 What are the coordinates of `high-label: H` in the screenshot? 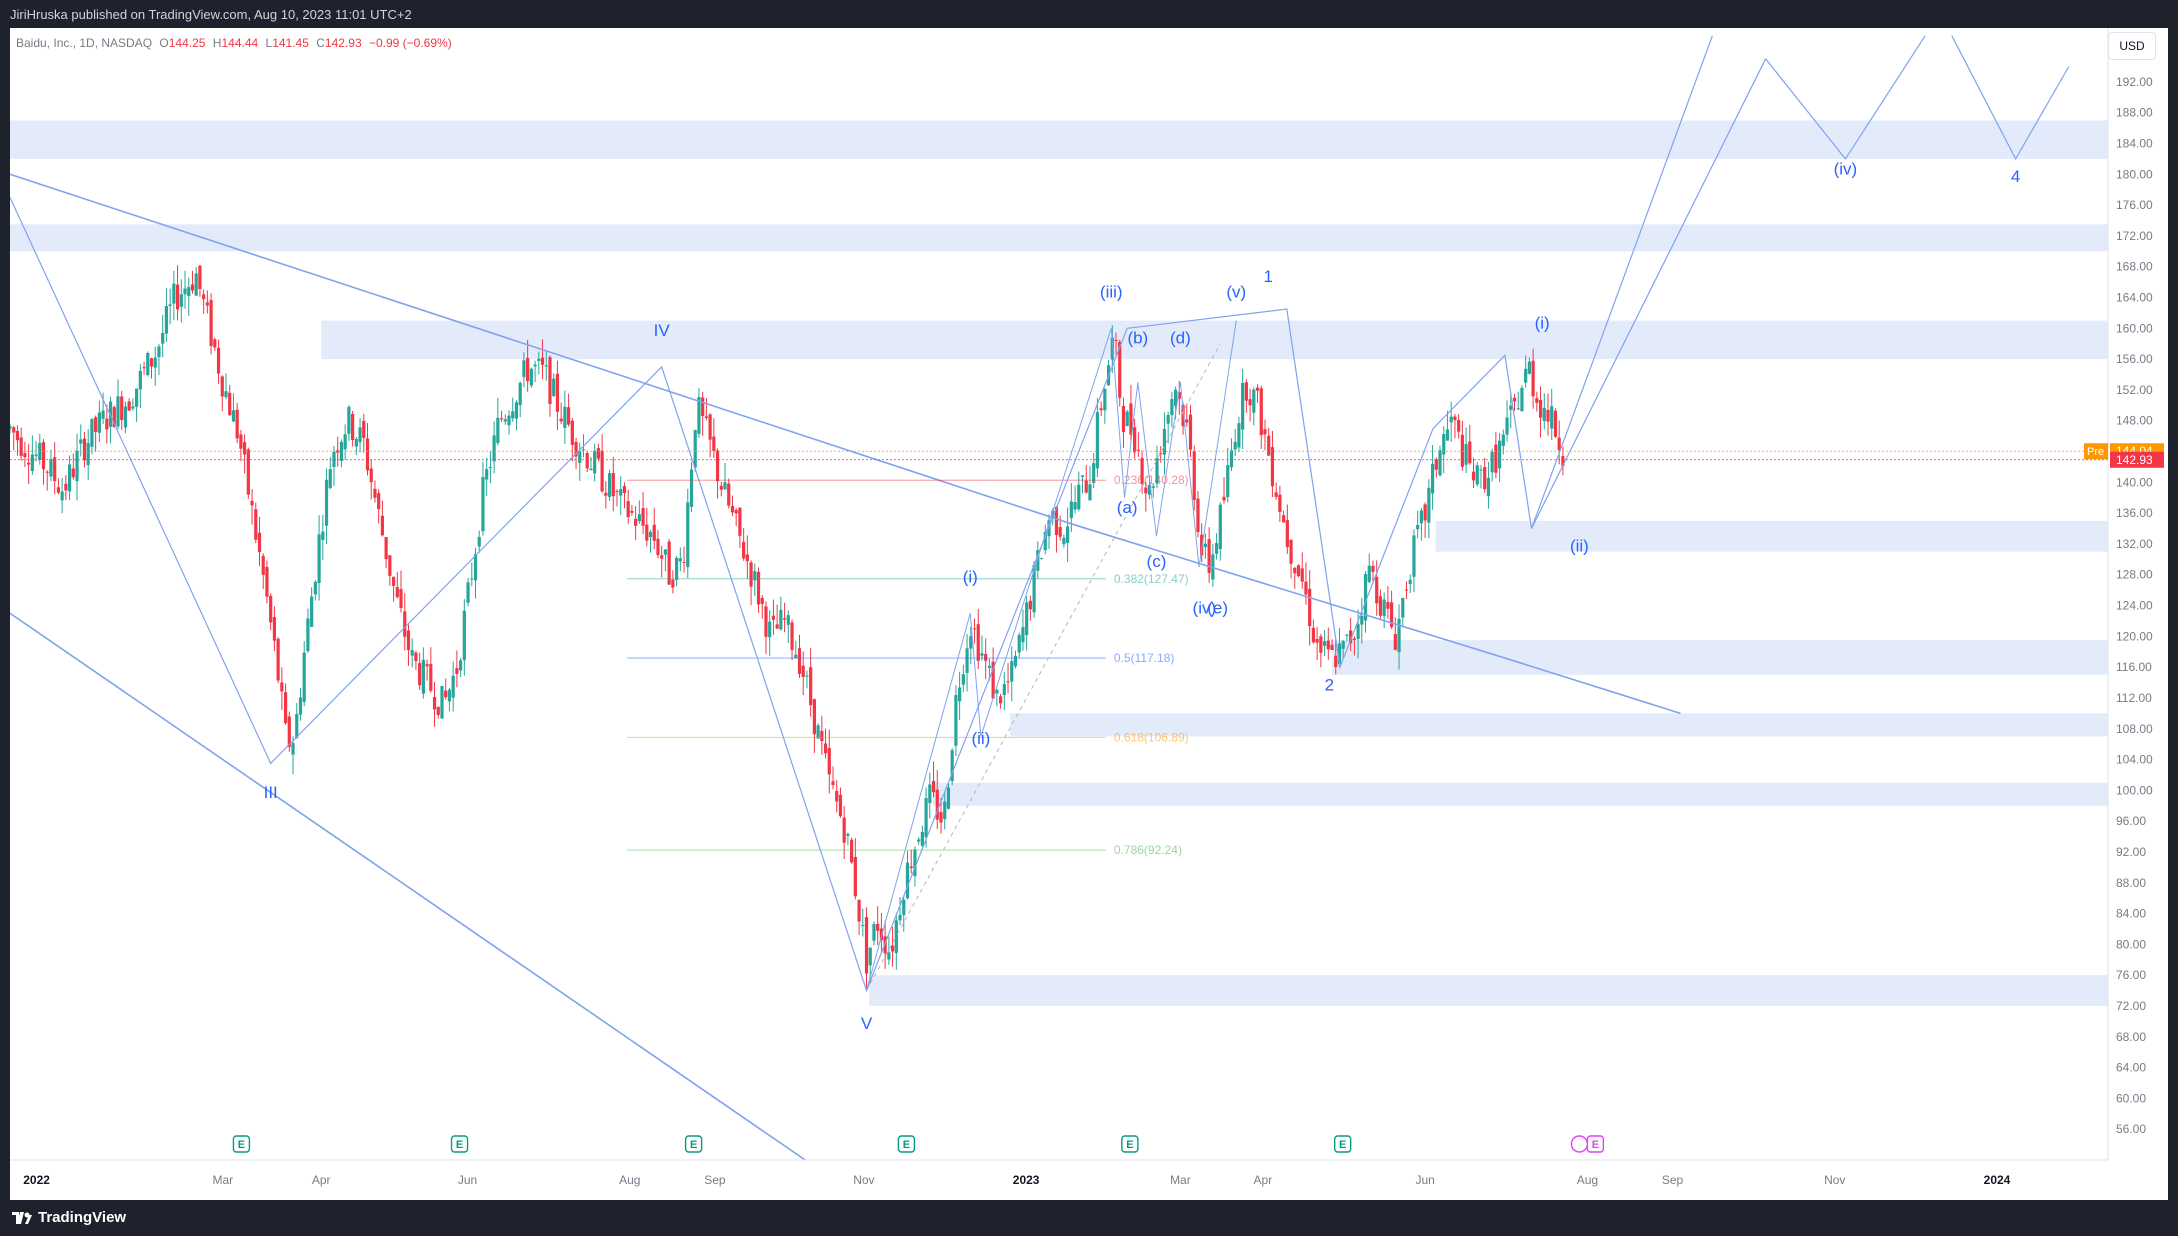 It's located at (217, 43).